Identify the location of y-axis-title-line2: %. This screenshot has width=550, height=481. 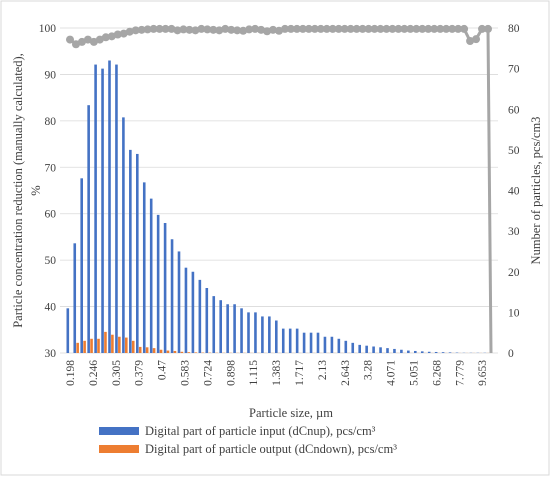
(36, 190).